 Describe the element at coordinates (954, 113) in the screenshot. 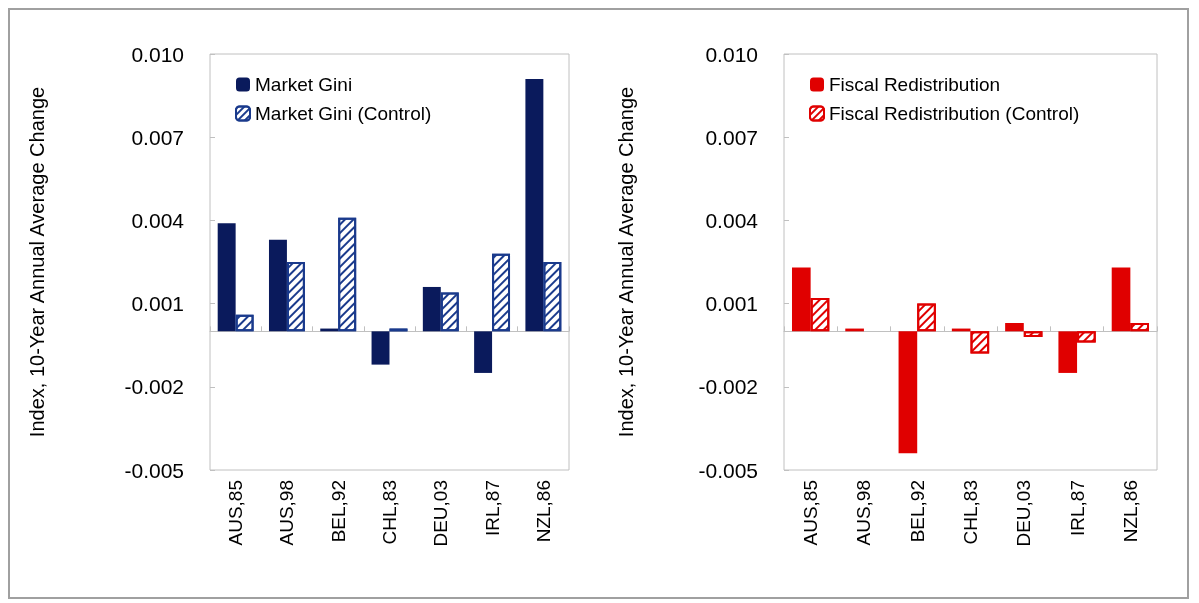

I see `legend-label: Fiscal Redistribution (Control)` at that location.